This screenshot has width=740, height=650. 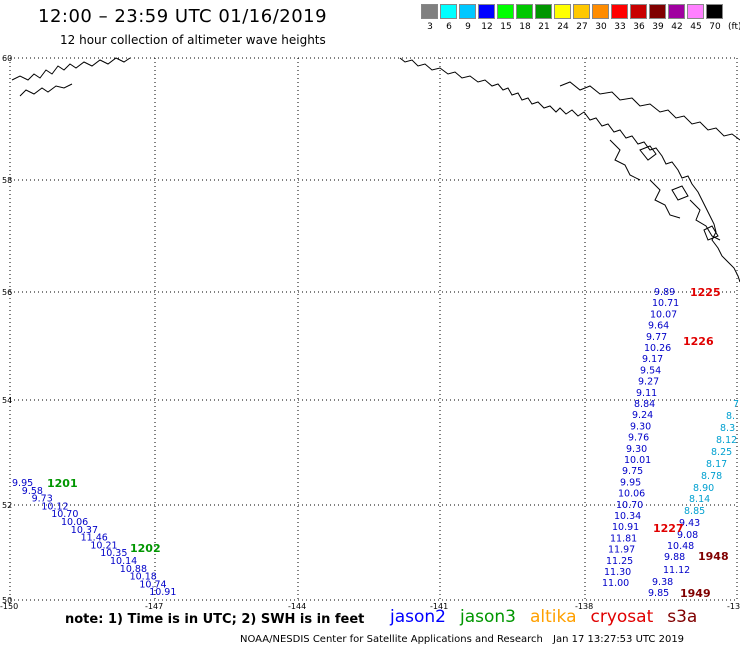 I want to click on s3a-swh-value: 8.25, so click(x=721, y=452).